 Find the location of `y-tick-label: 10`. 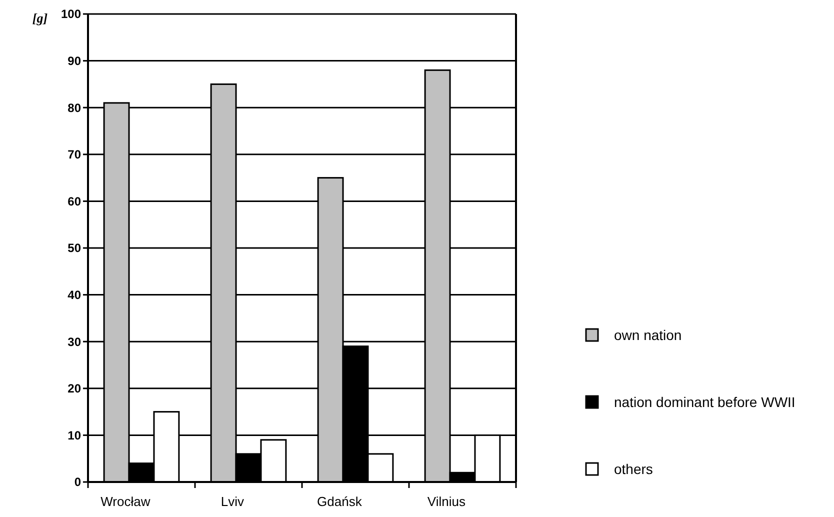

y-tick-label: 10 is located at coordinates (75, 435).